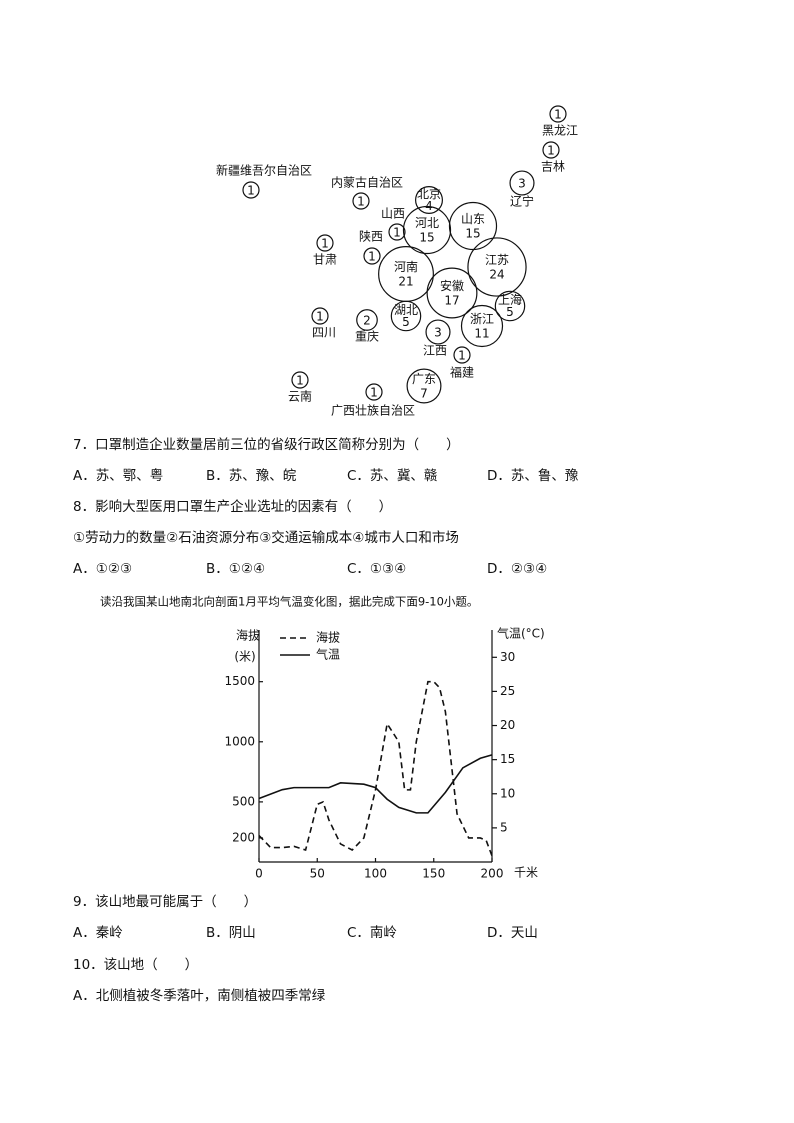 The image size is (794, 1123). Describe the element at coordinates (266, 537) in the screenshot. I see `statements: ①劳动力的数量②石油资源分布③交通运输成本④城市人口和市场` at that location.